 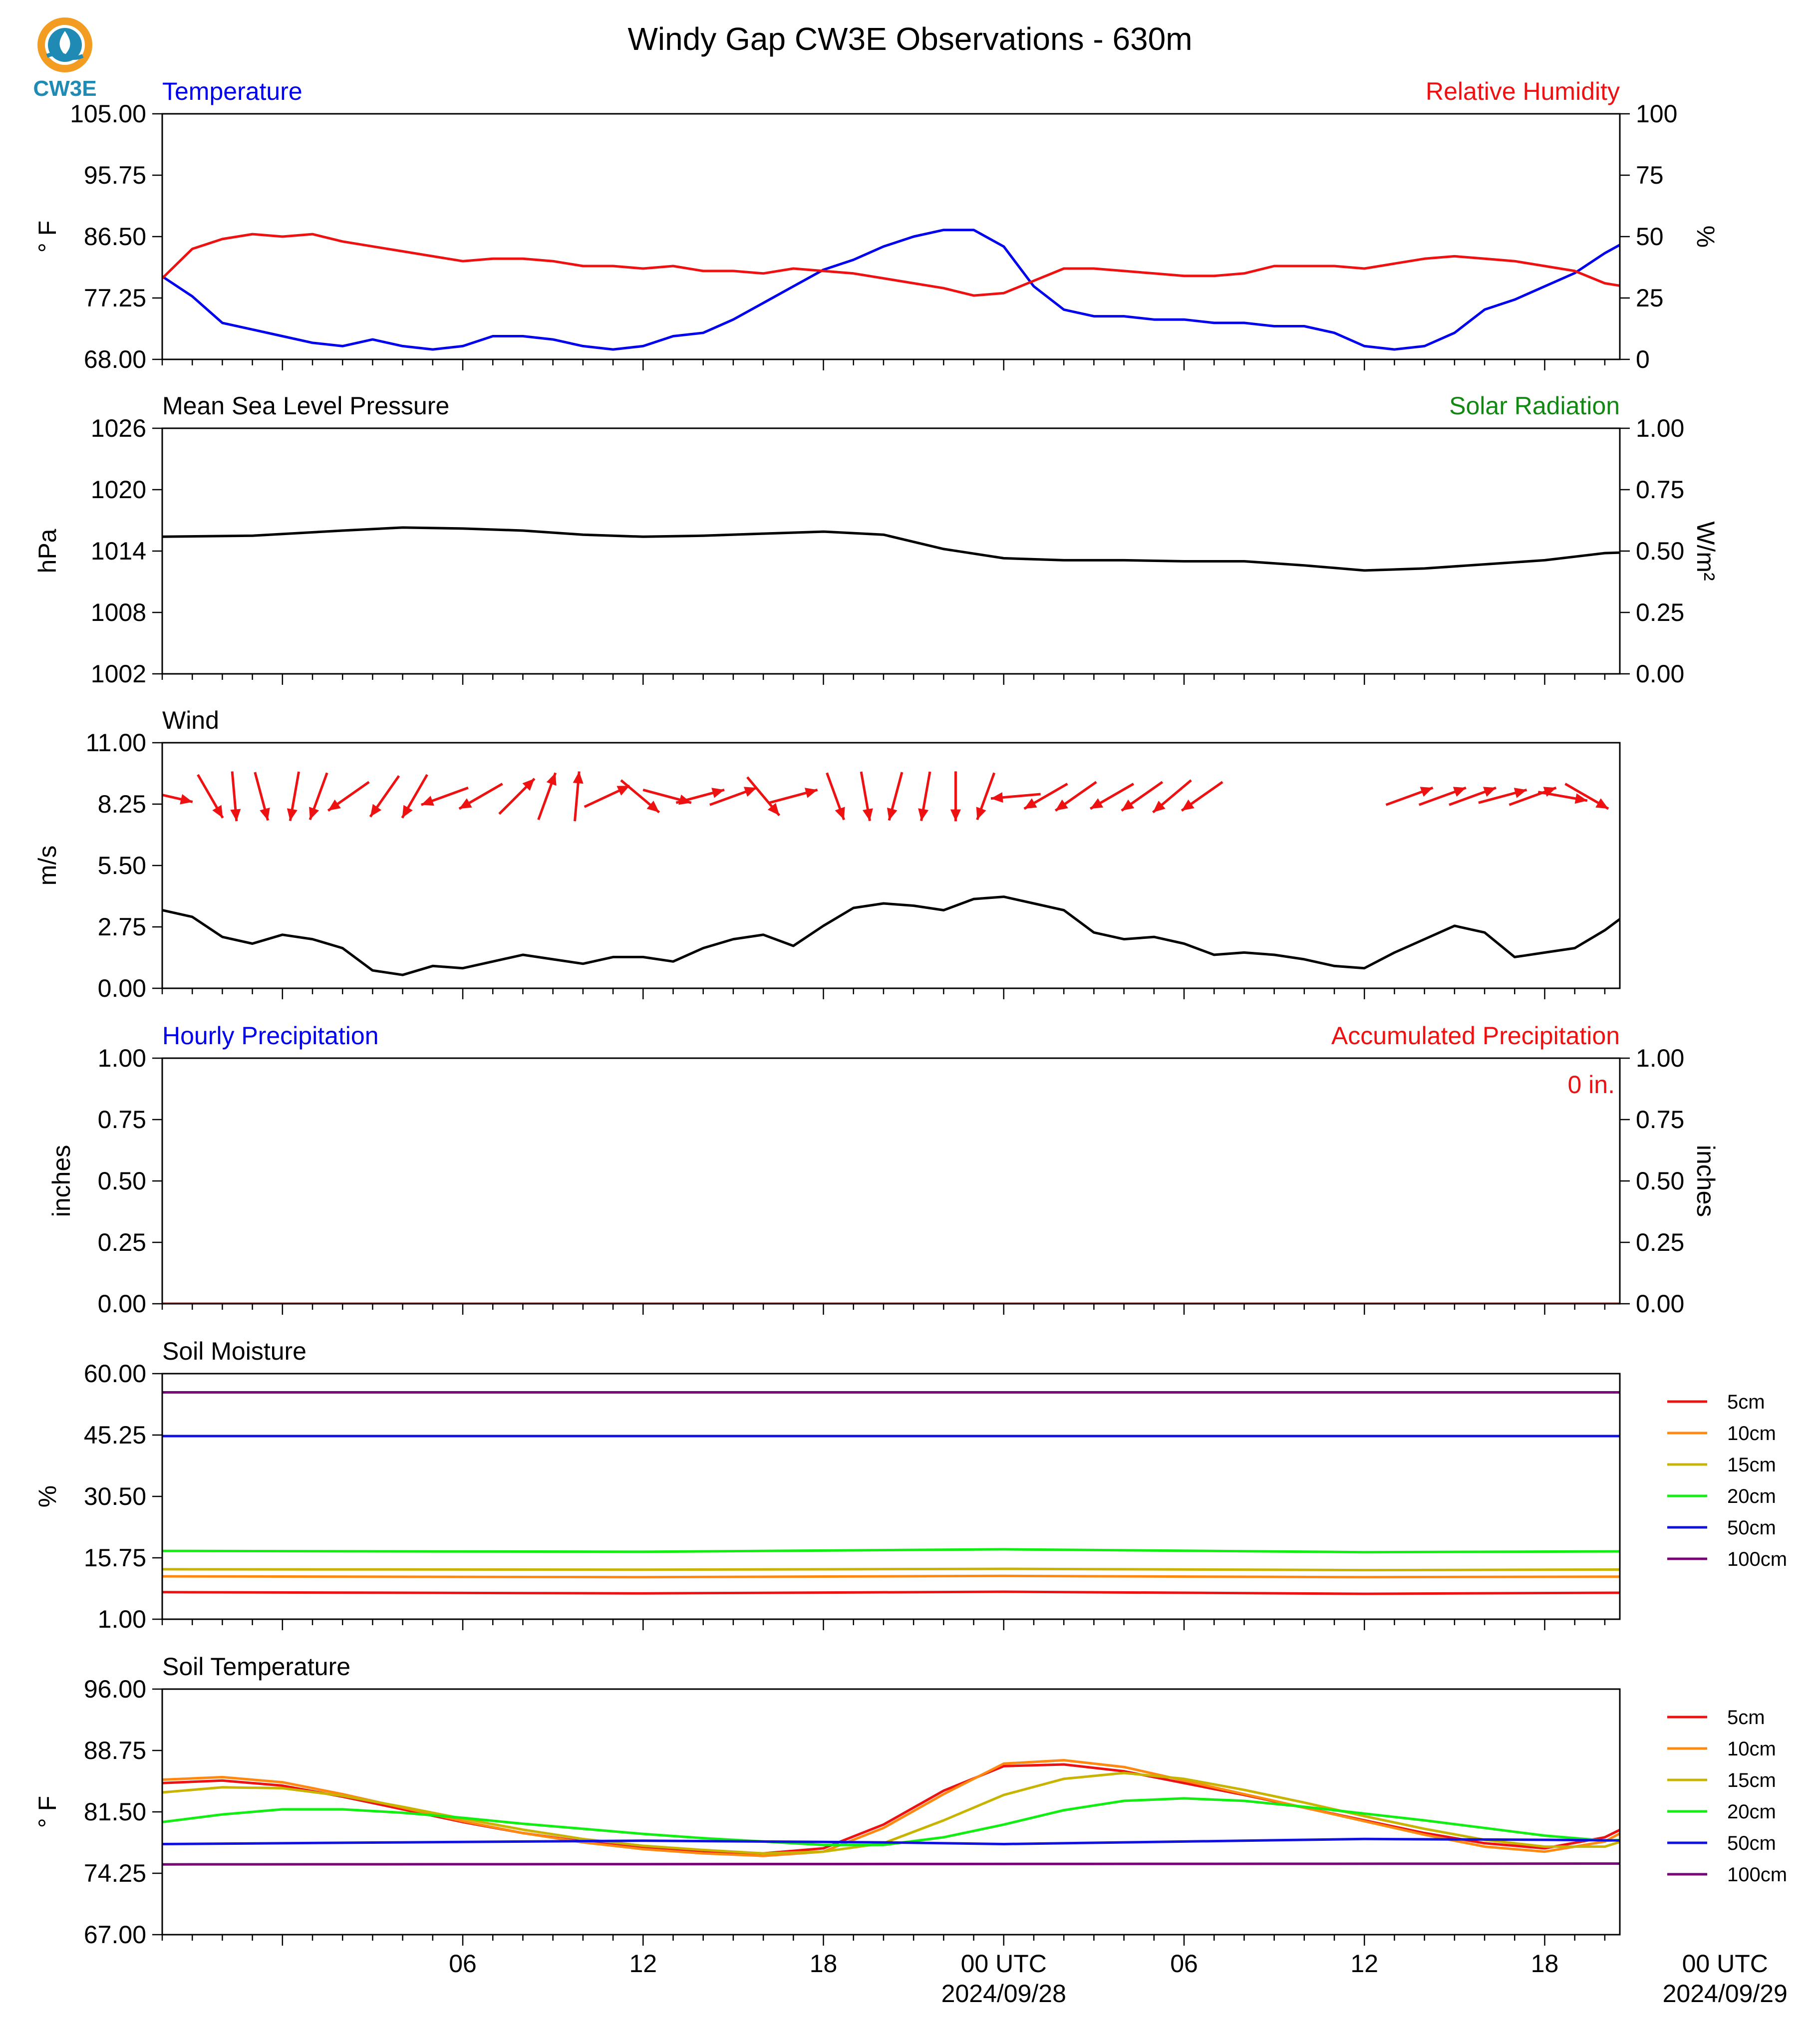 What do you see at coordinates (1725, 1994) in the screenshot?
I see `x-date-label: 2024/09/29` at bounding box center [1725, 1994].